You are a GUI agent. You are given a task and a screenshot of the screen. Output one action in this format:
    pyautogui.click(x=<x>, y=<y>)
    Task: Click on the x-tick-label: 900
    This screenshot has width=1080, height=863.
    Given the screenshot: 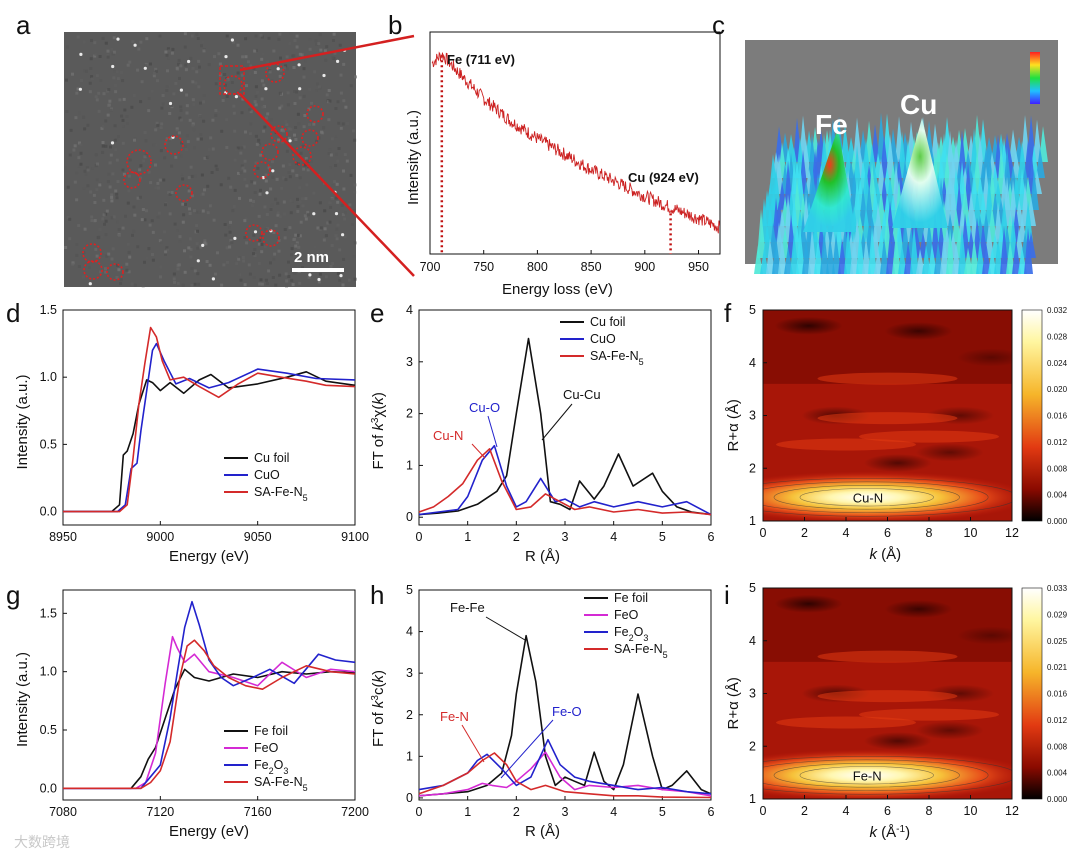 What is the action you would take?
    pyautogui.click(x=644, y=267)
    